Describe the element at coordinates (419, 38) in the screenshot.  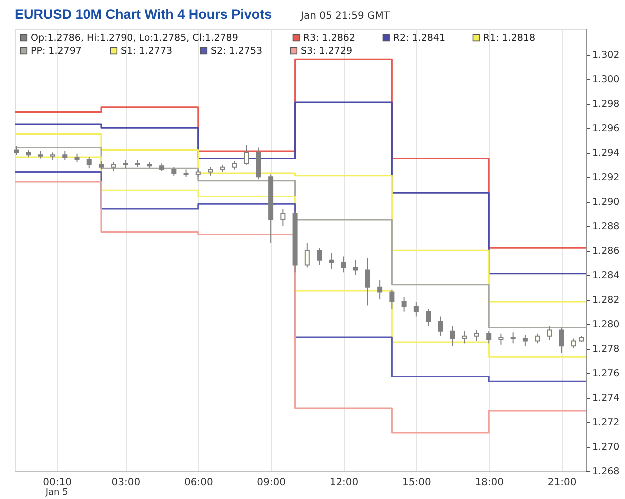
I see `legend-label: R2: 1.2841` at that location.